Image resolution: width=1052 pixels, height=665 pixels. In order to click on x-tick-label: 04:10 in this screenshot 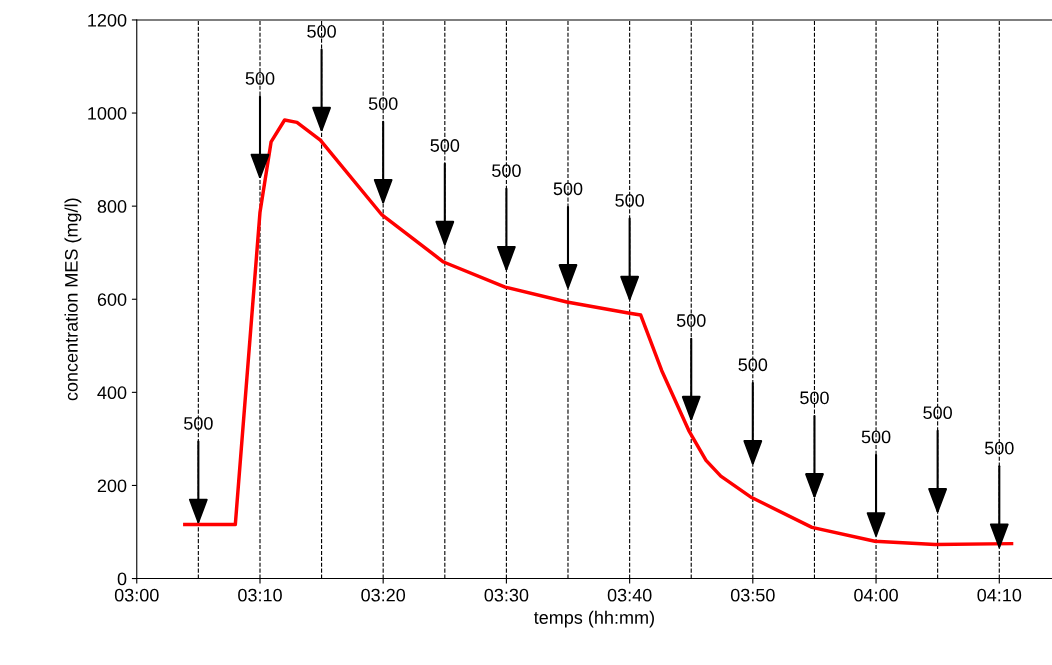, I will do `click(999, 595)`.